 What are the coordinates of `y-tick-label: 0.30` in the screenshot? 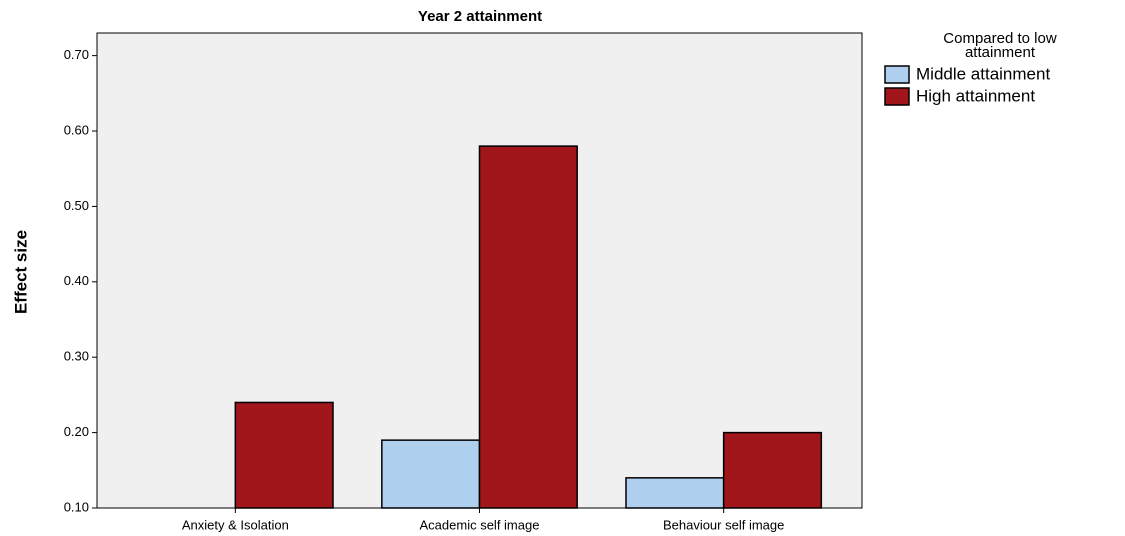 It's located at (76, 356).